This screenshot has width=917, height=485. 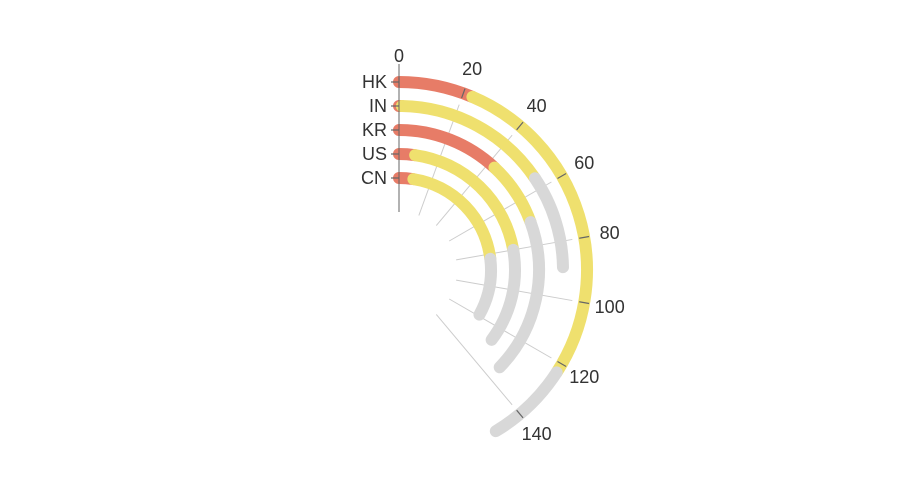 I want to click on angle-tick-label: 0, so click(x=399, y=56).